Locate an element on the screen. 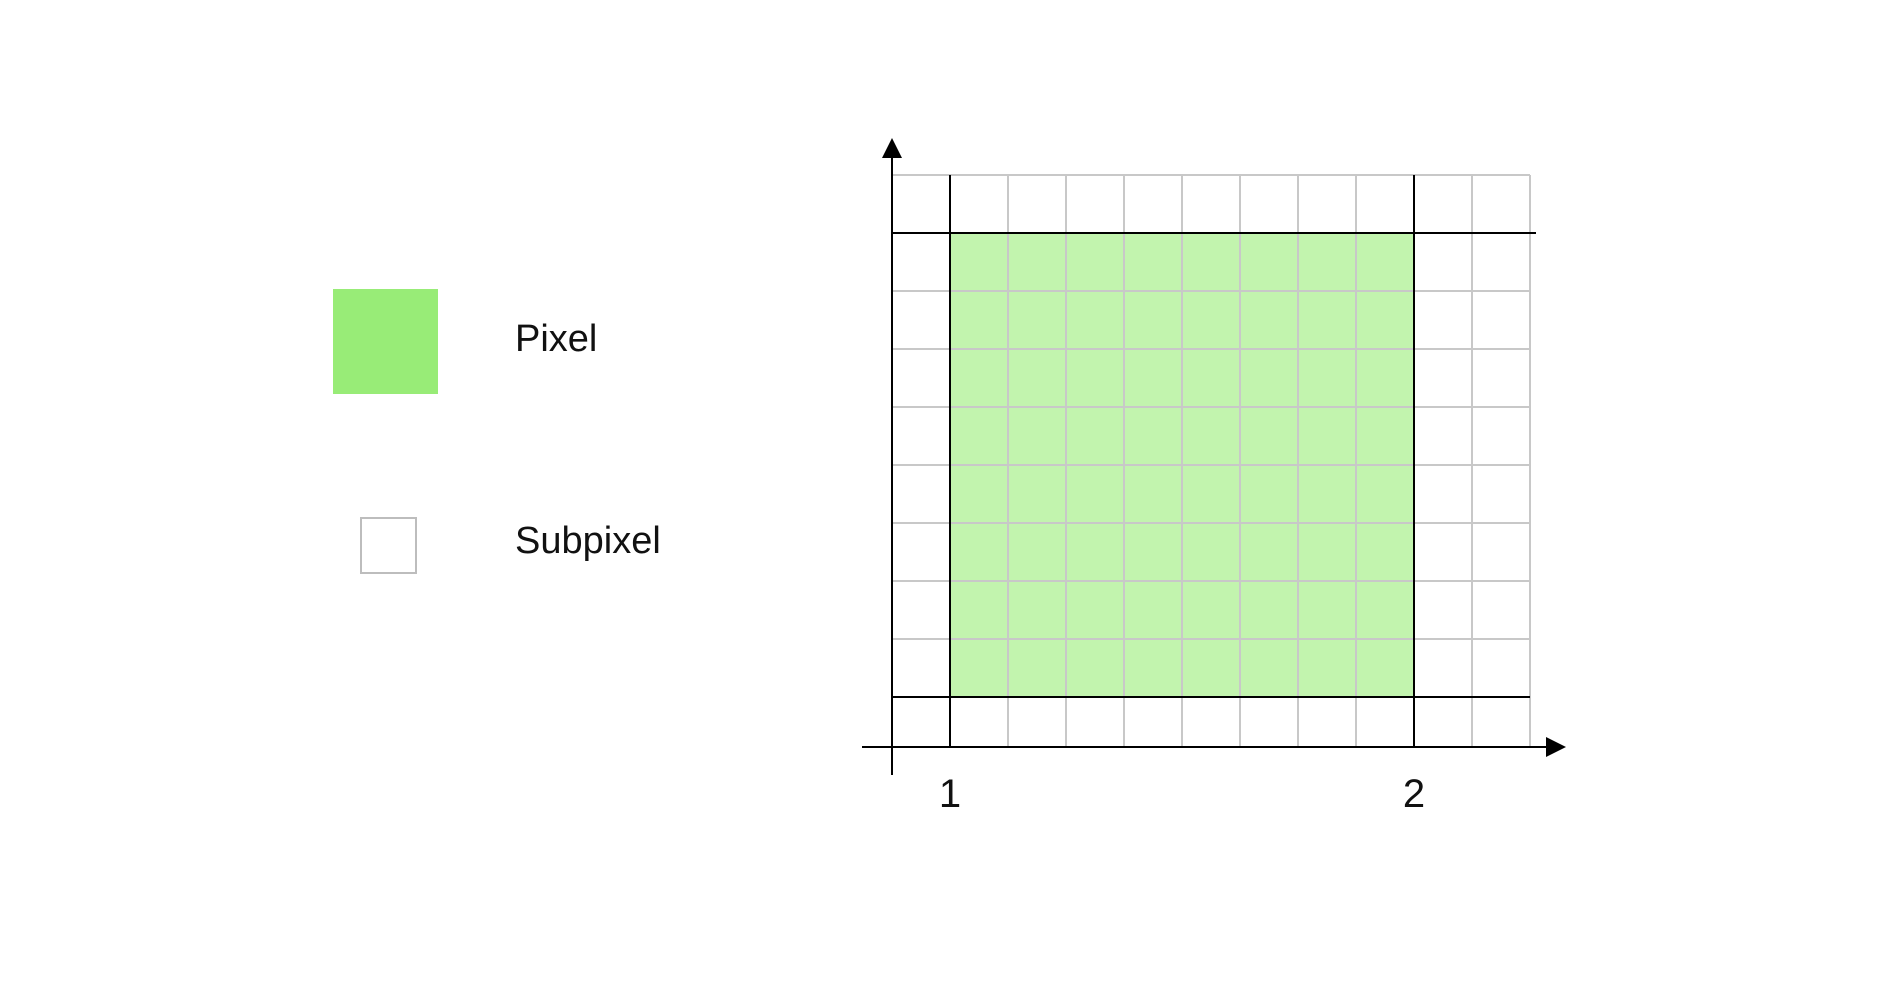  x-tick-label: 2 is located at coordinates (1414, 794).